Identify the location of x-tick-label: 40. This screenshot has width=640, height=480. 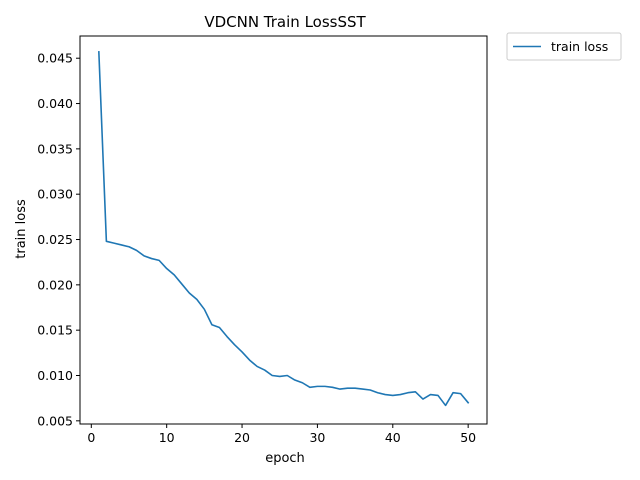
(393, 437).